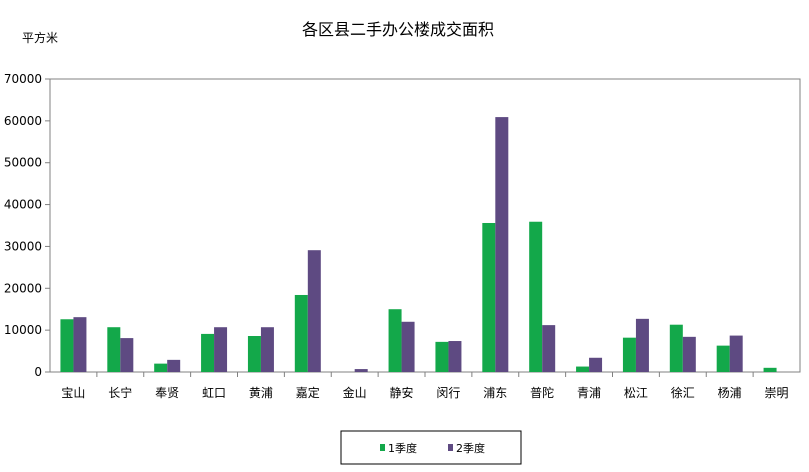 The image size is (809, 472). What do you see at coordinates (23, 205) in the screenshot?
I see `y-tick-label: 40000` at bounding box center [23, 205].